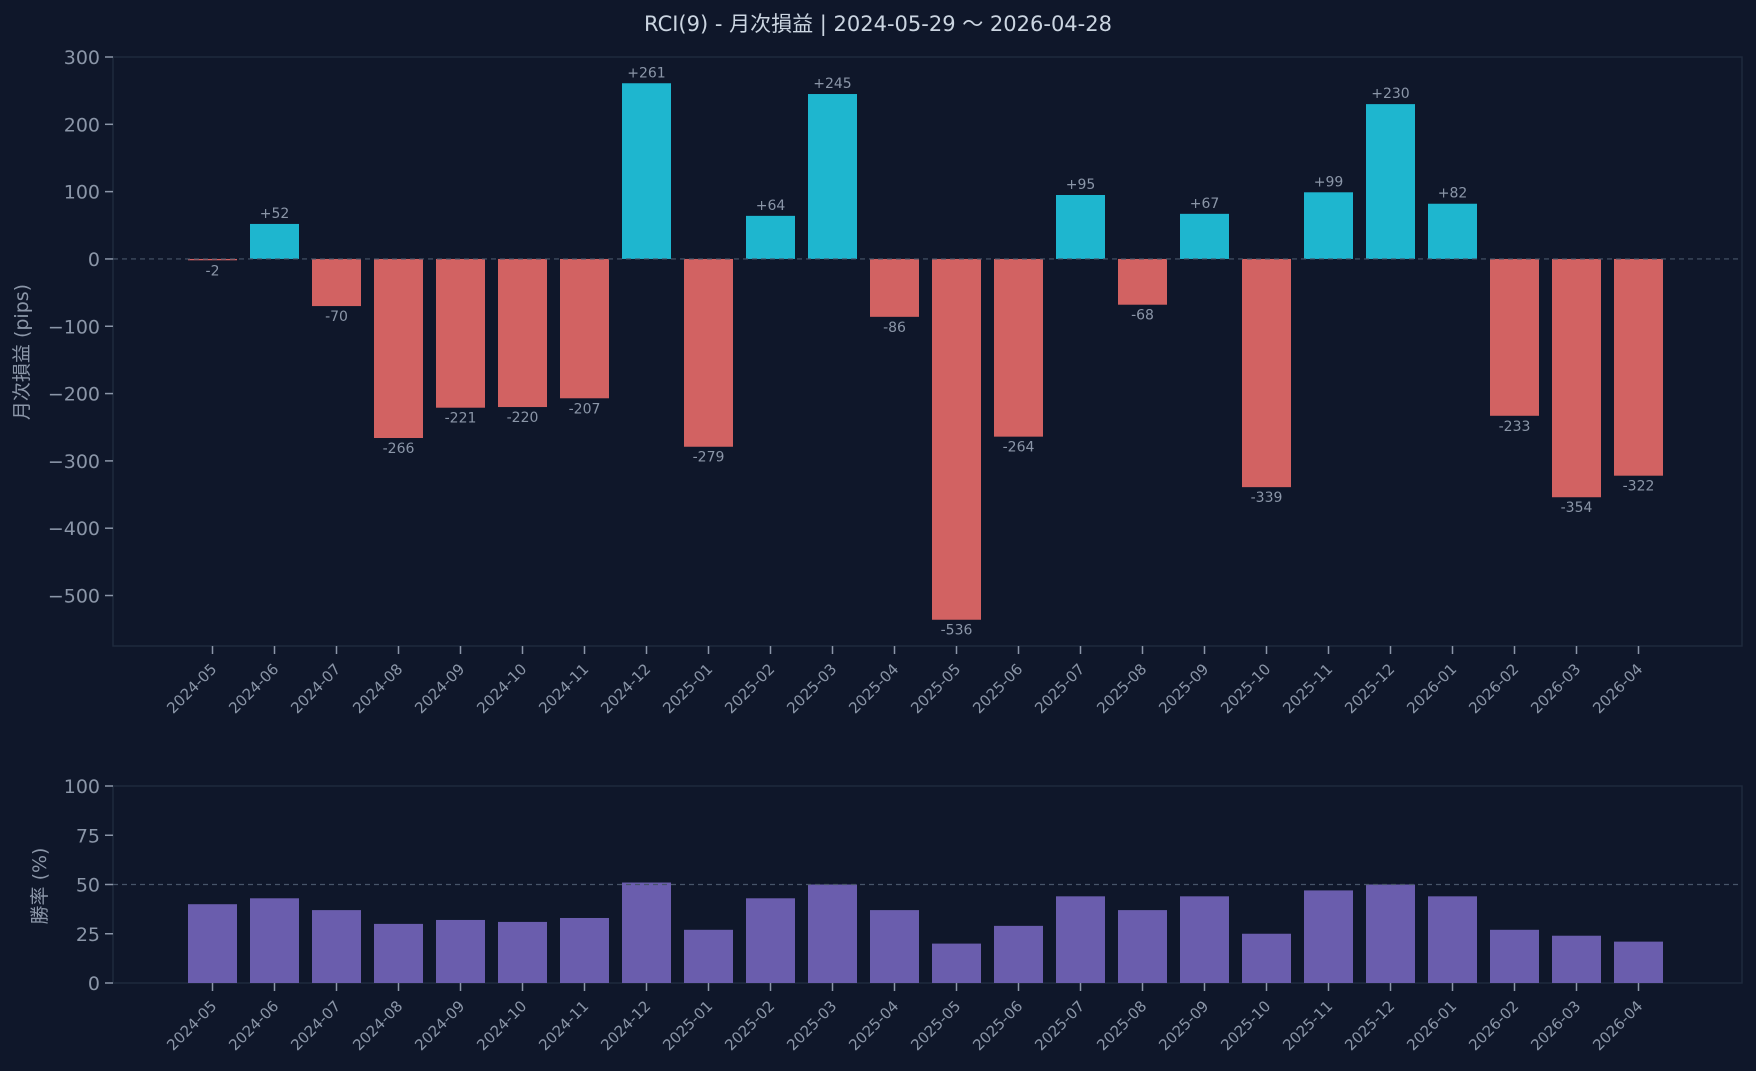  What do you see at coordinates (82, 125) in the screenshot?
I see `y-tick-label: 200` at bounding box center [82, 125].